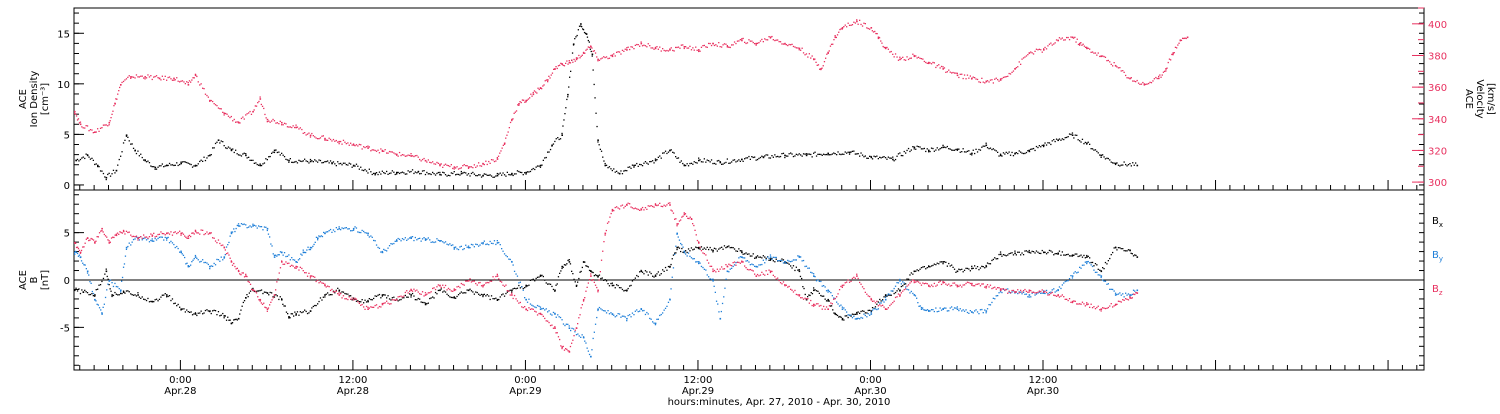 The width and height of the screenshot is (1500, 414). Describe the element at coordinates (698, 391) in the screenshot. I see `x-tick-label-date: Apr.29` at that location.